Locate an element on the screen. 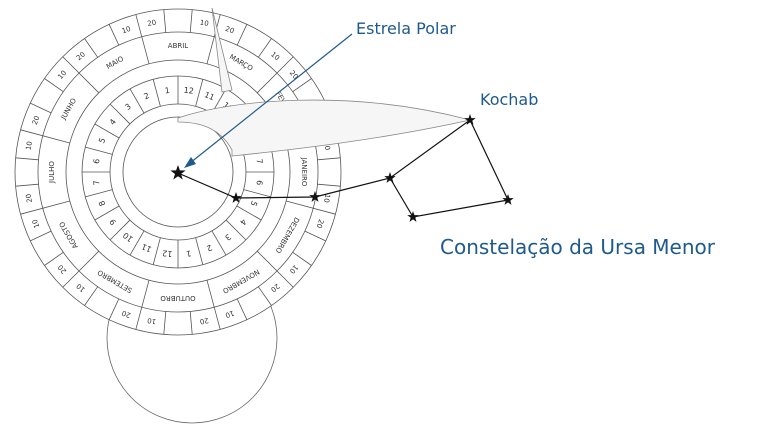 This screenshot has height=427, width=780. stars is located at coordinates (342, 168).